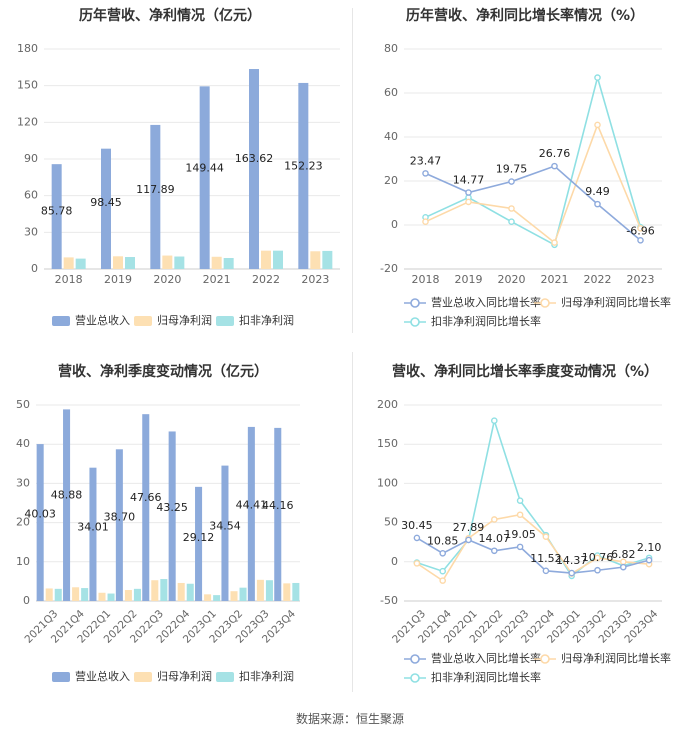 The image size is (700, 734). I want to click on annual-growth-data-label: 23.47, so click(426, 160).